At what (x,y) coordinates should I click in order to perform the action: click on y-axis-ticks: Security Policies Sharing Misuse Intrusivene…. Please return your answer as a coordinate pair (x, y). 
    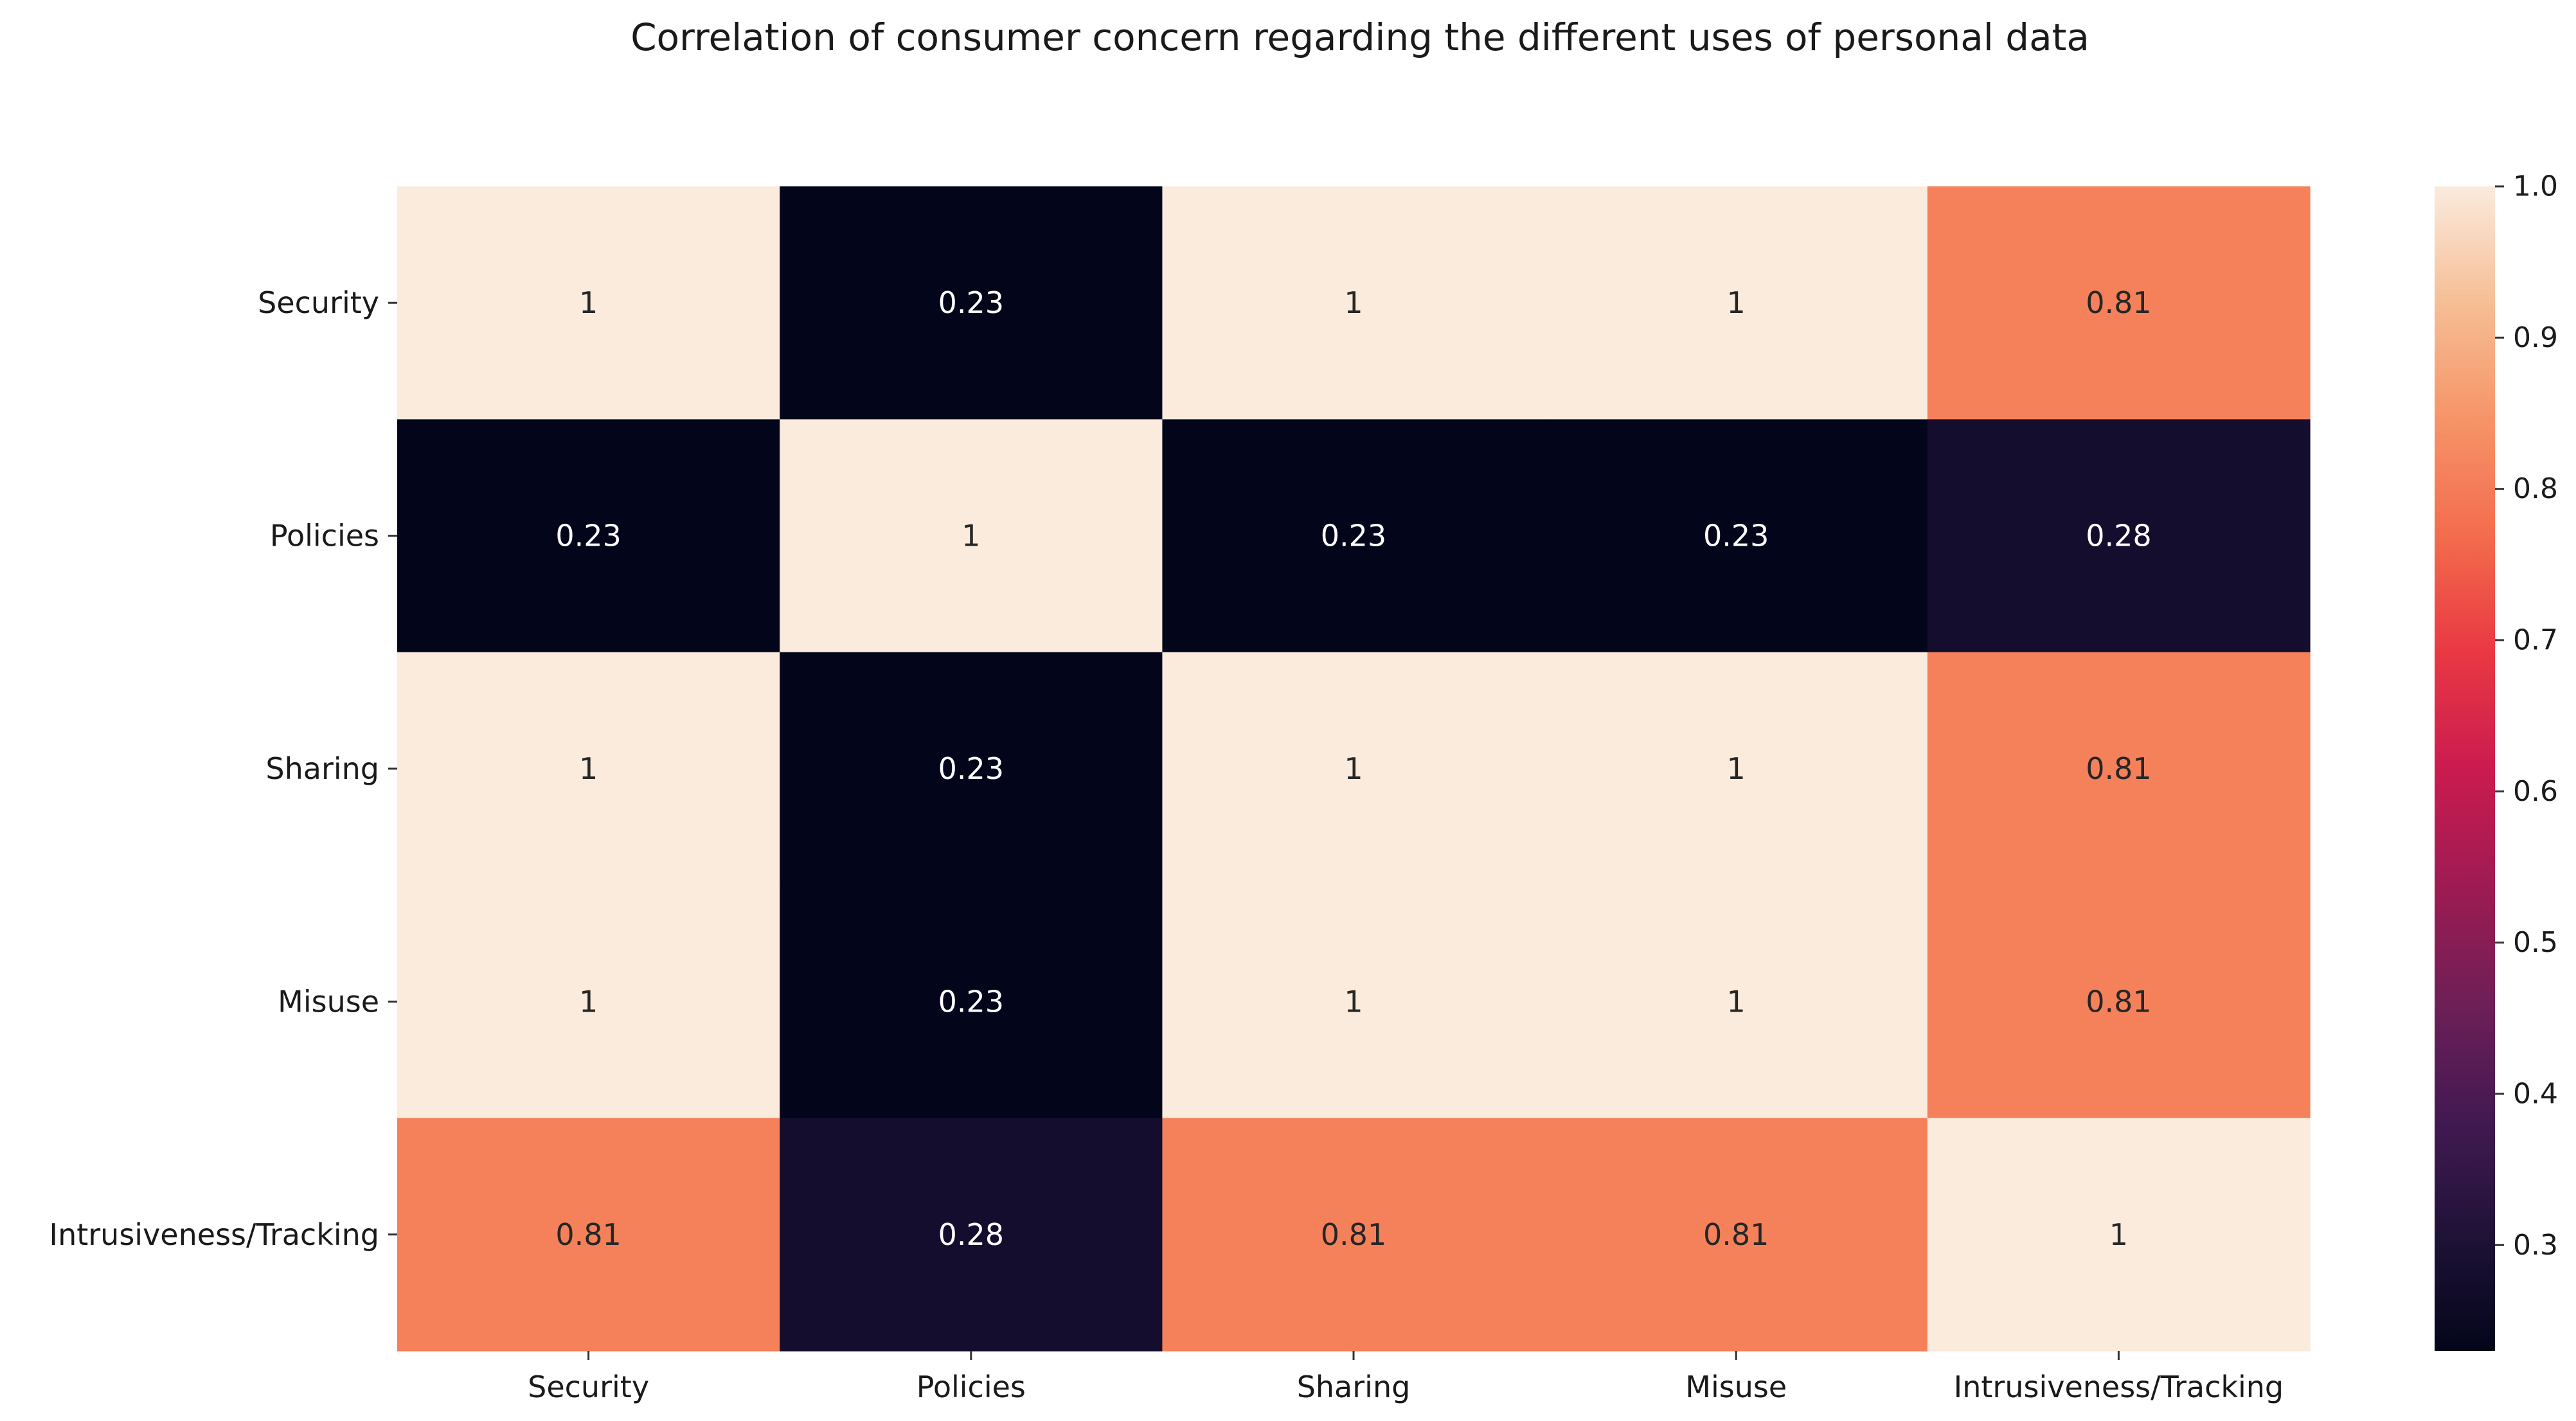
    Looking at the image, I should click on (223, 768).